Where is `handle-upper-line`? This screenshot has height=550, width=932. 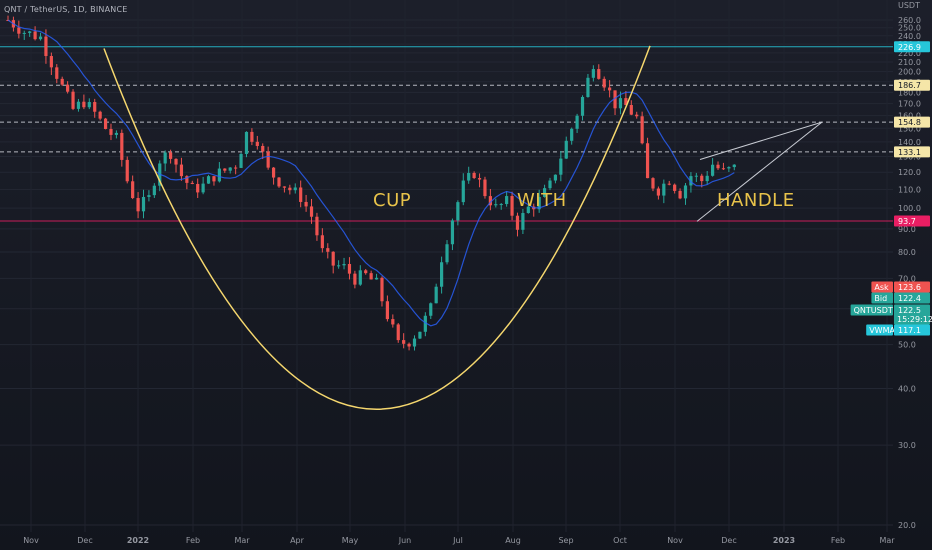
handle-upper-line is located at coordinates (761, 141).